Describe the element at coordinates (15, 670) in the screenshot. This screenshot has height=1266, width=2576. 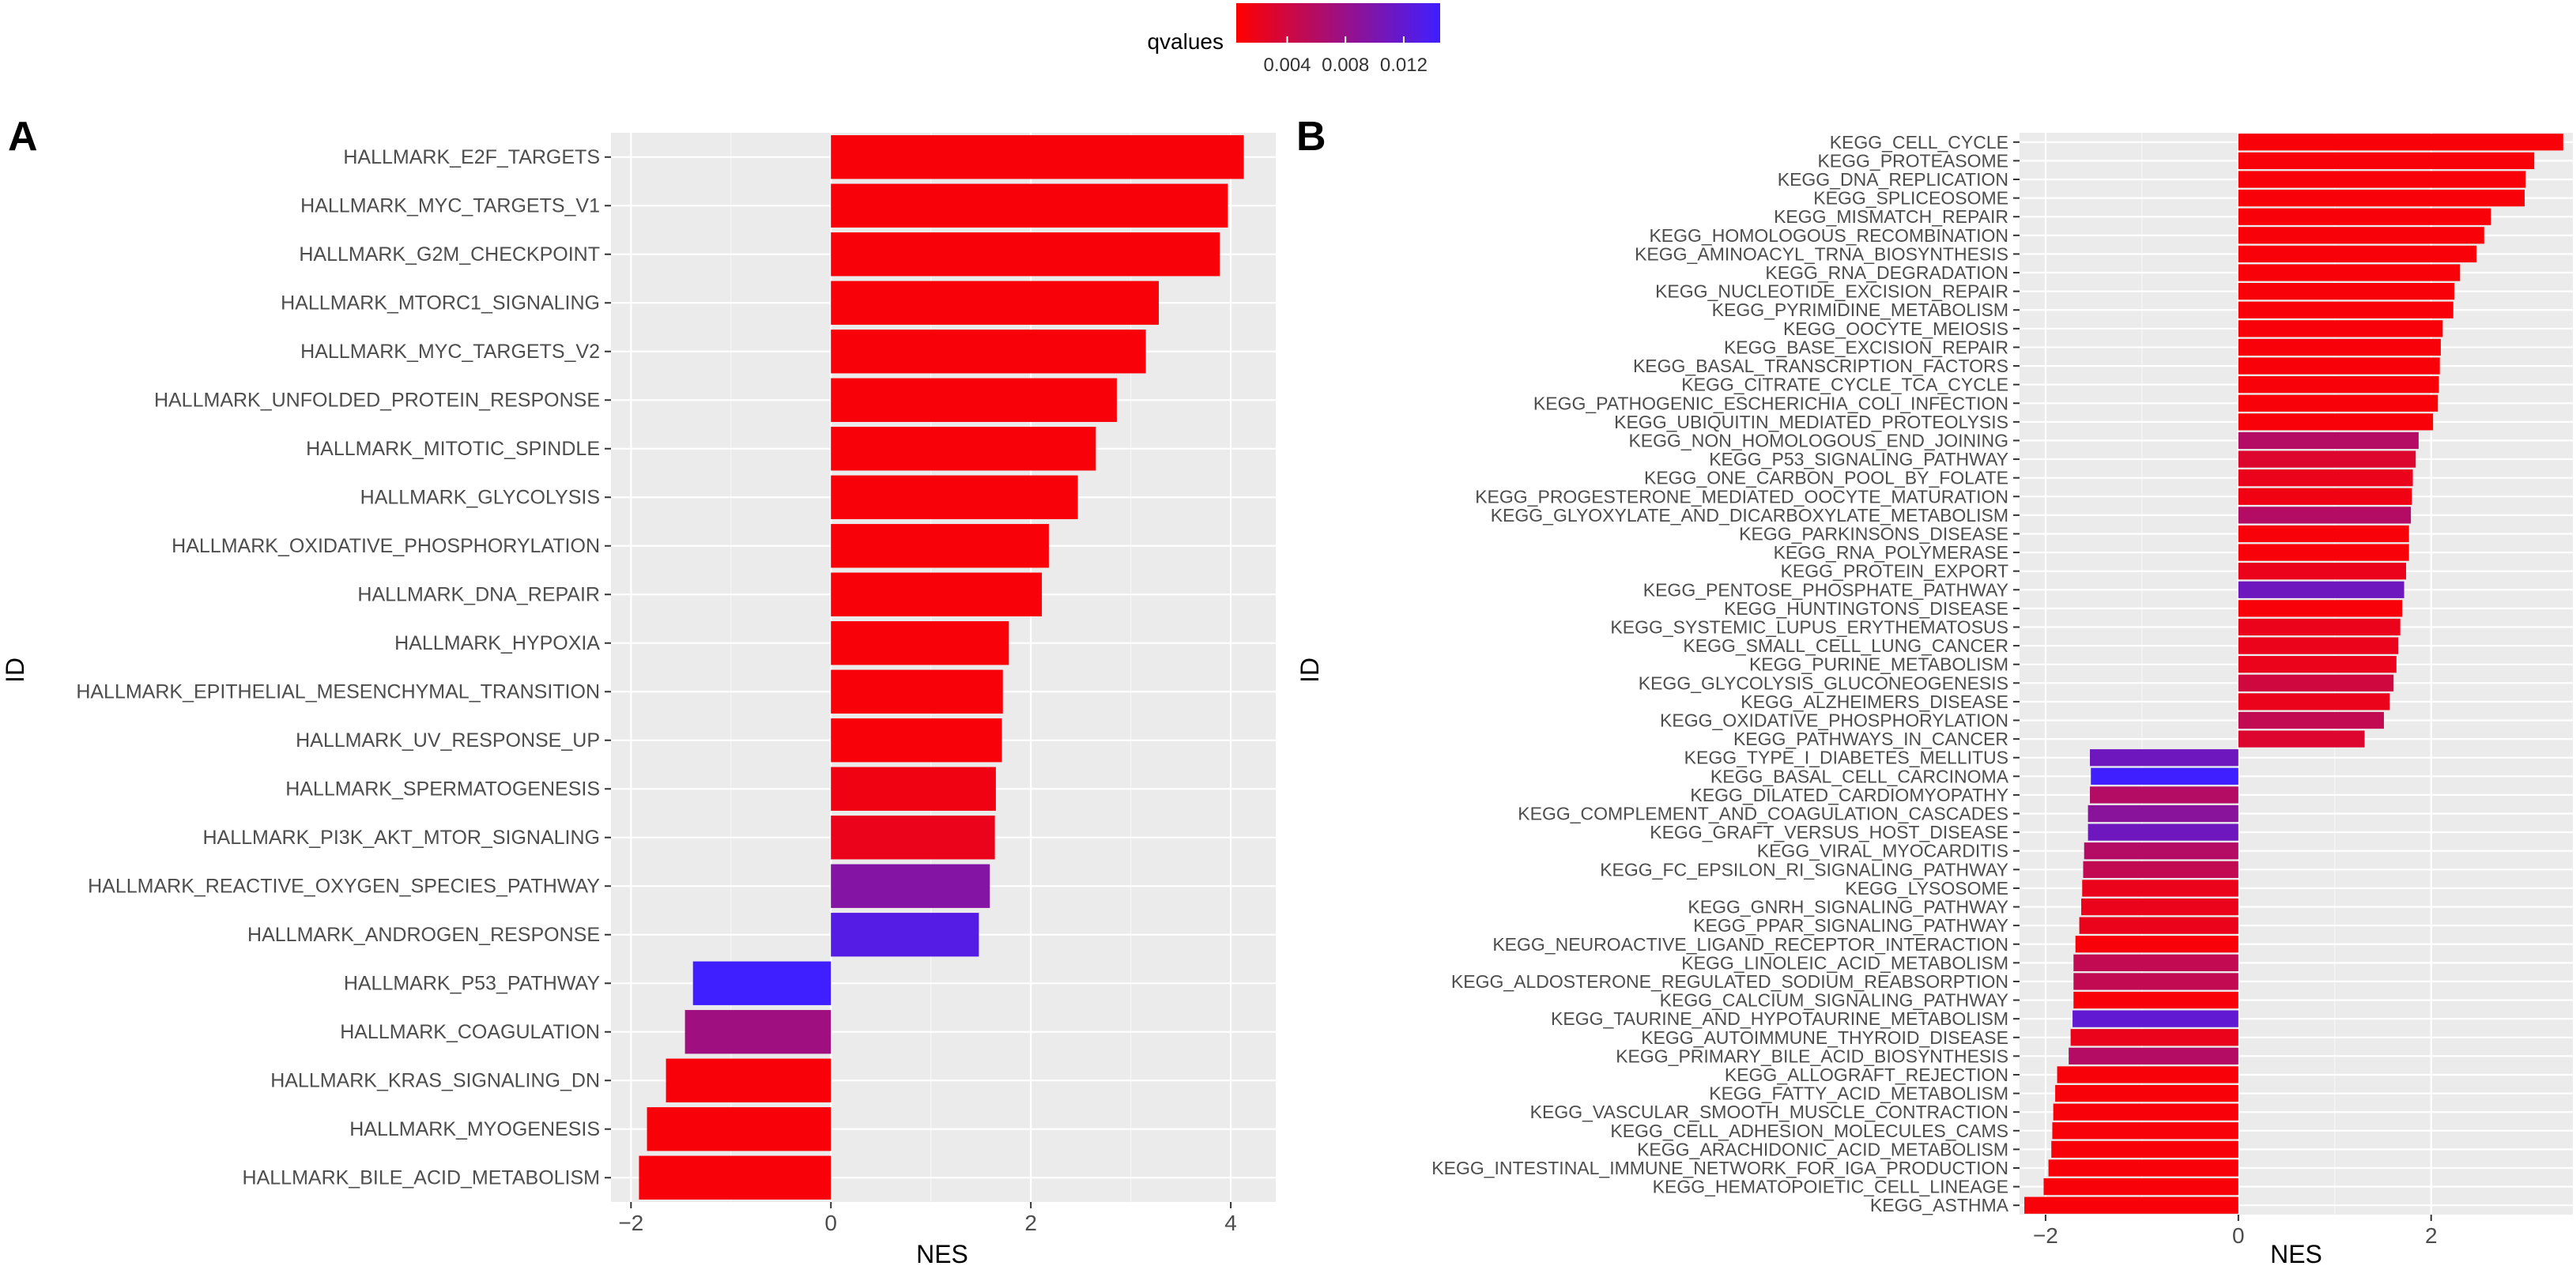
I see `panel-a-y-axis-title: ID` at that location.